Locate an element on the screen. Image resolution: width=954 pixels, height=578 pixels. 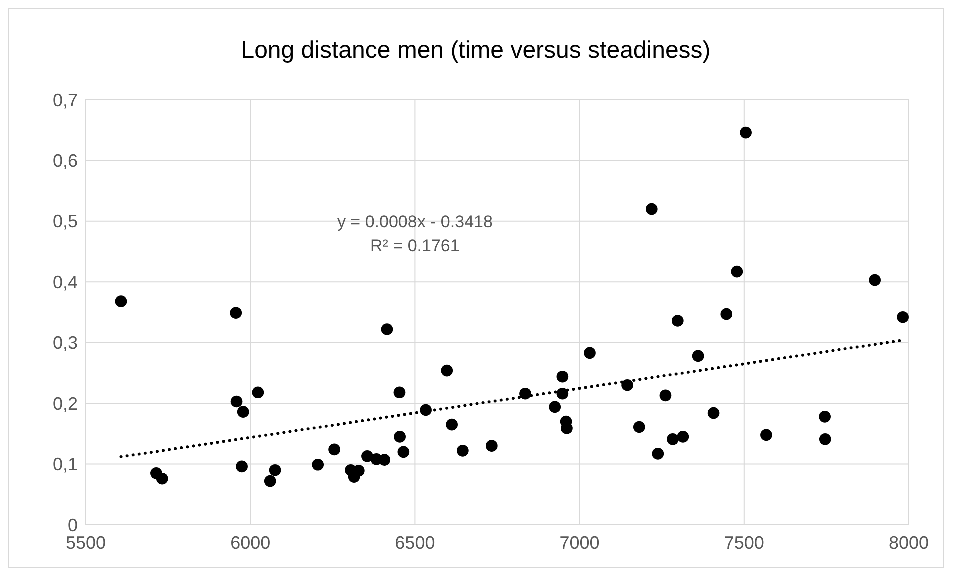
x-tick-label: 7000 is located at coordinates (580, 543).